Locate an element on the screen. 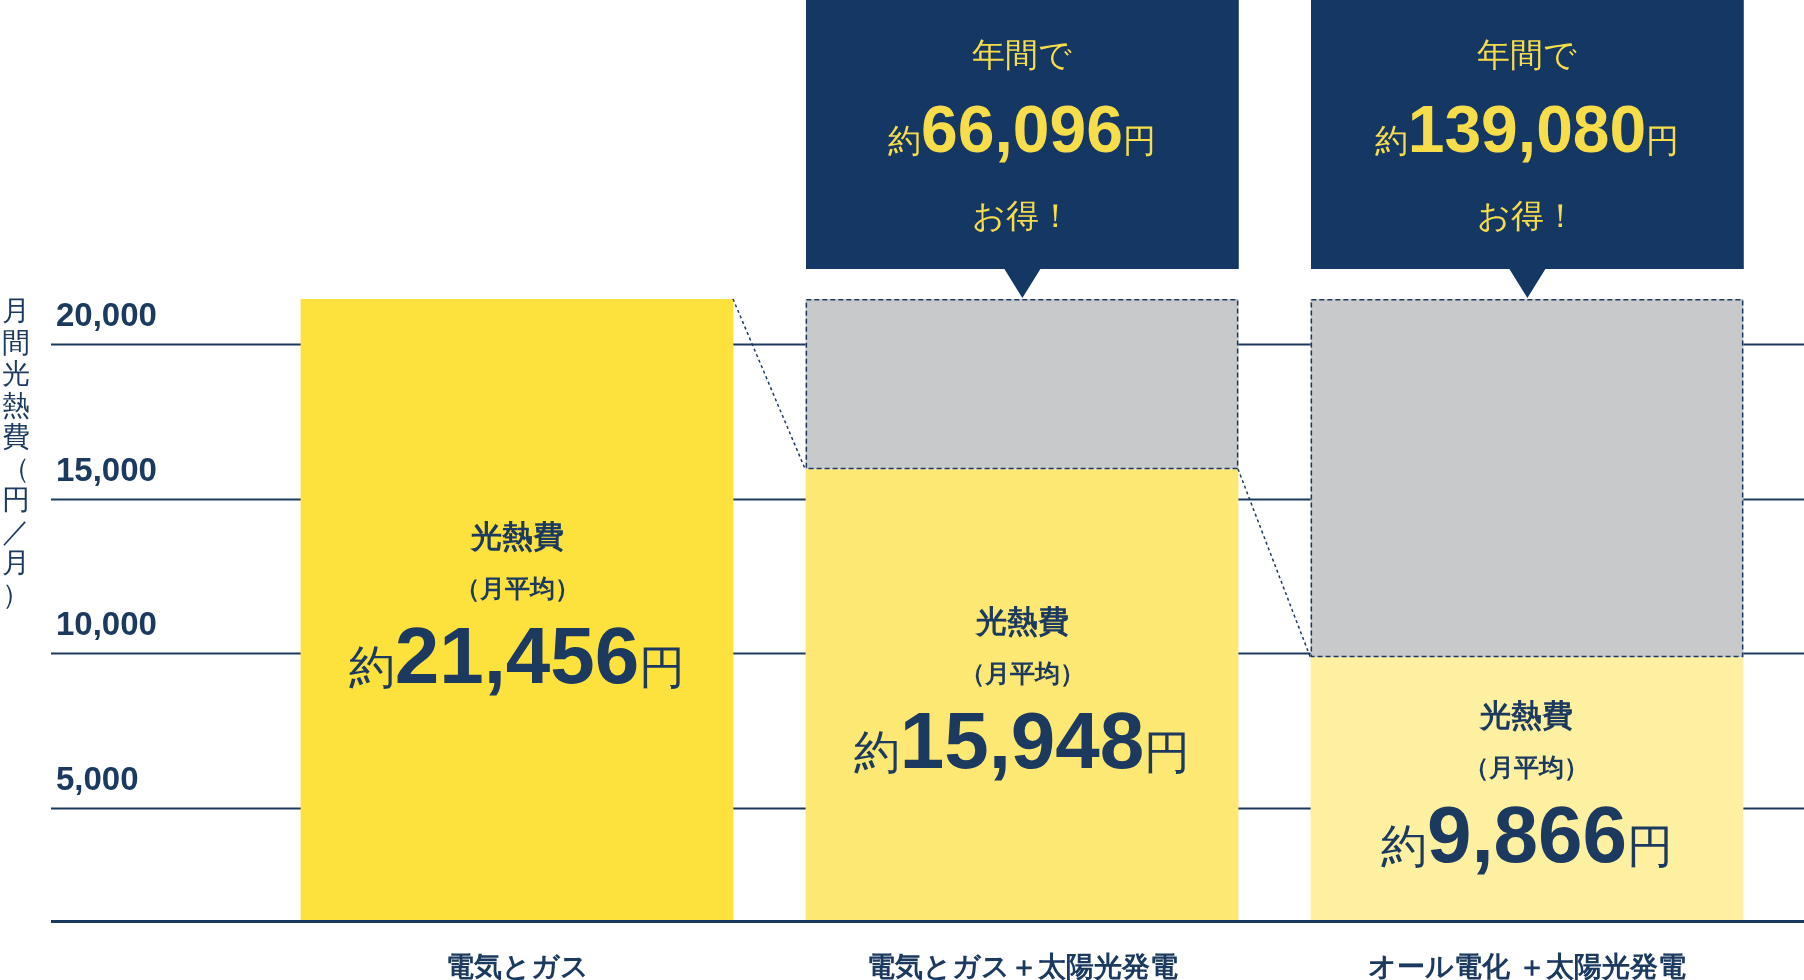 This screenshot has width=1804, height=980. x-tick-label: 電気とガス is located at coordinates (517, 965).